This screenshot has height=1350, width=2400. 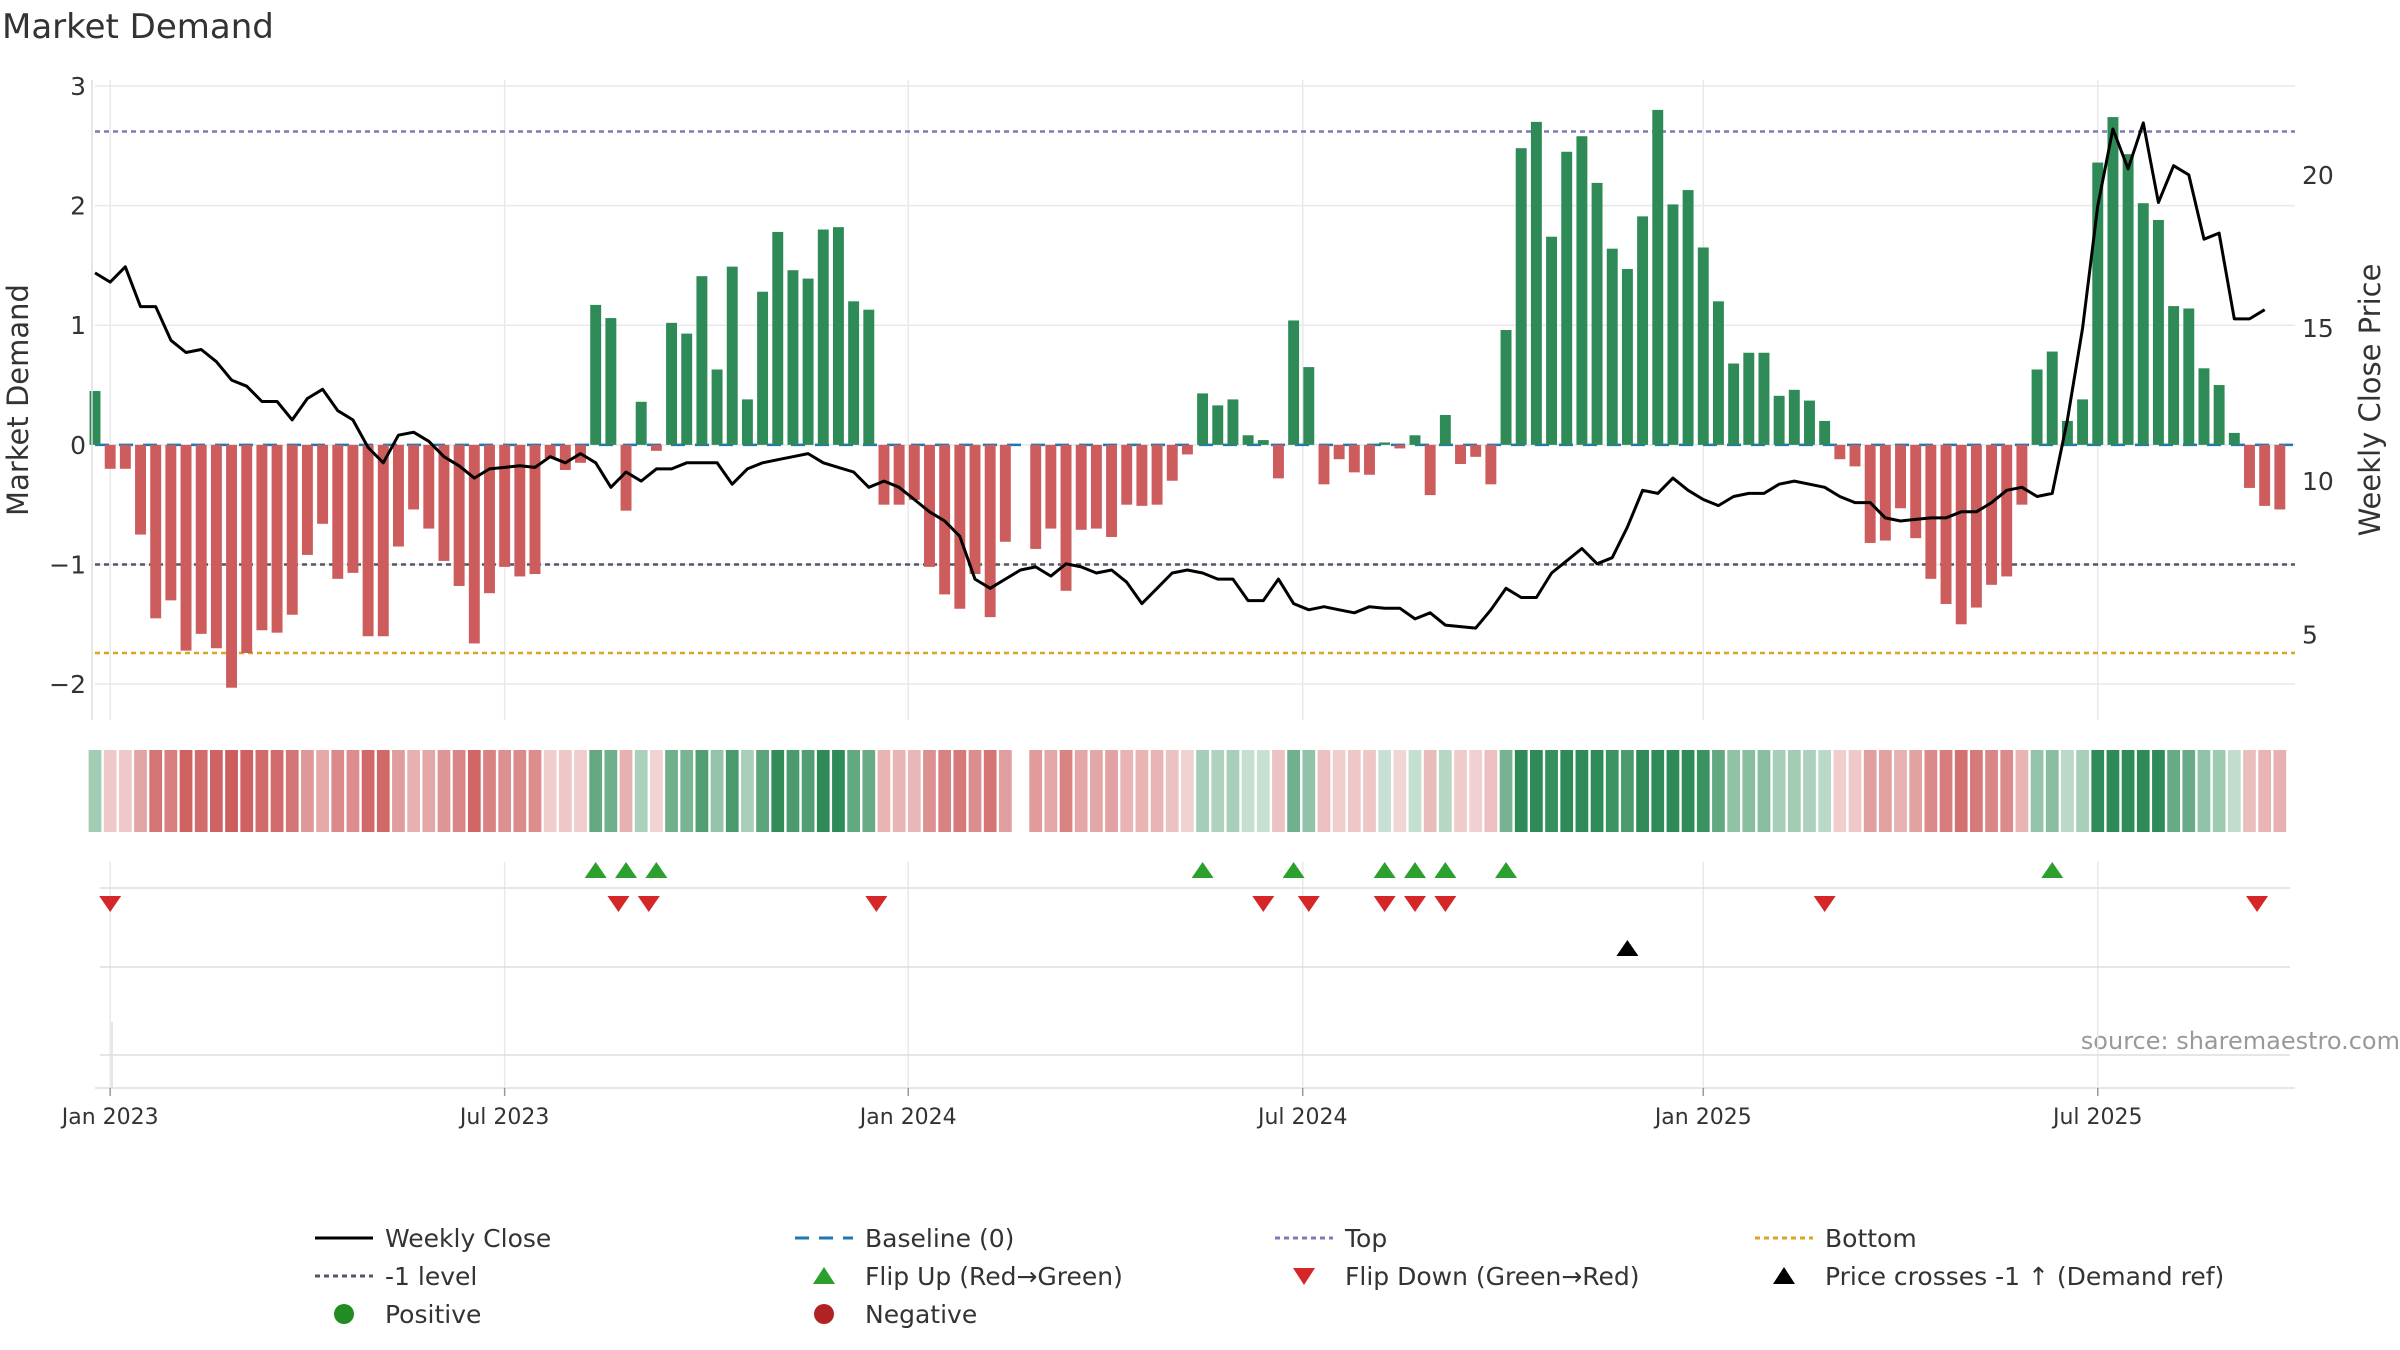 What do you see at coordinates (2024, 1276) in the screenshot?
I see `legend-price-cross: Price crosses -1 ↑ (Demand ref)` at bounding box center [2024, 1276].